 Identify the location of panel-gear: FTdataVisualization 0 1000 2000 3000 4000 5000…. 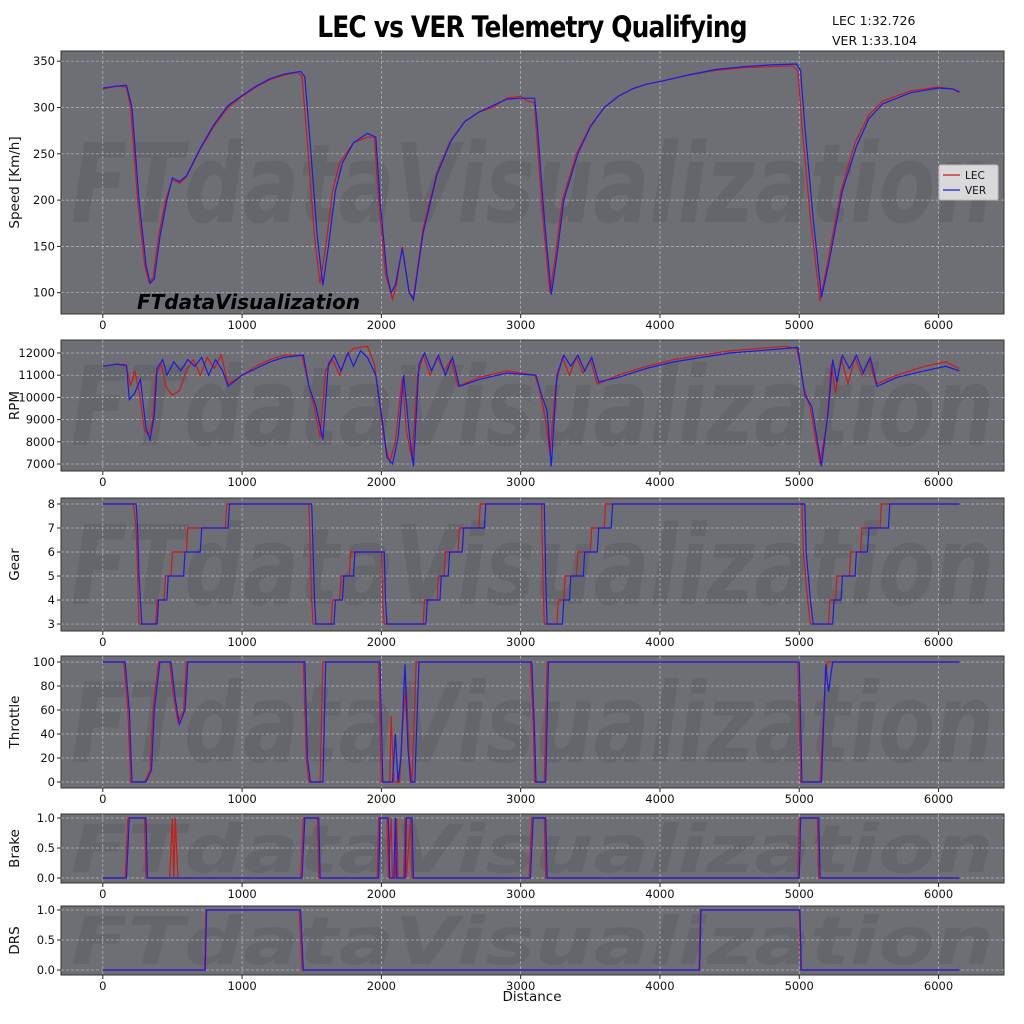
(506, 573).